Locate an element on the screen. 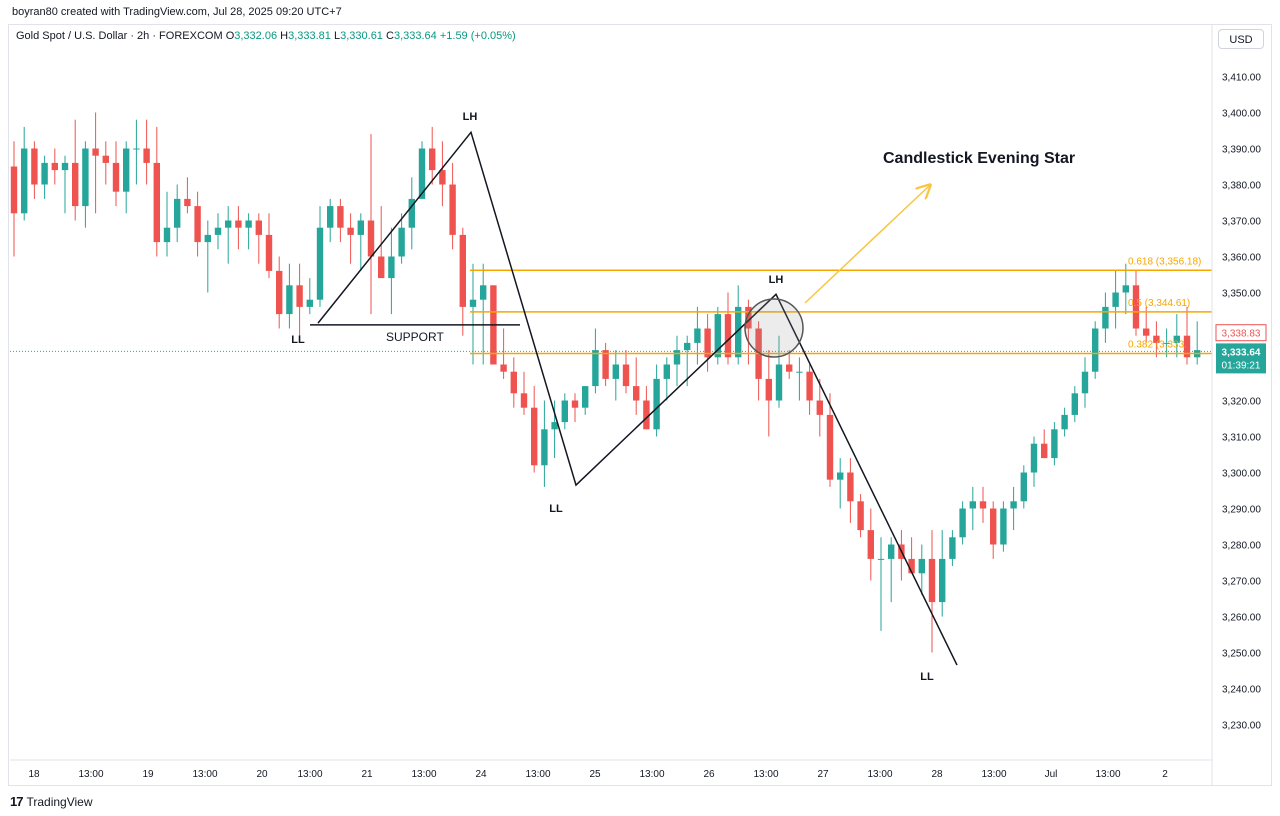  y-tick-label: 3,280.00 is located at coordinates (1241, 546).